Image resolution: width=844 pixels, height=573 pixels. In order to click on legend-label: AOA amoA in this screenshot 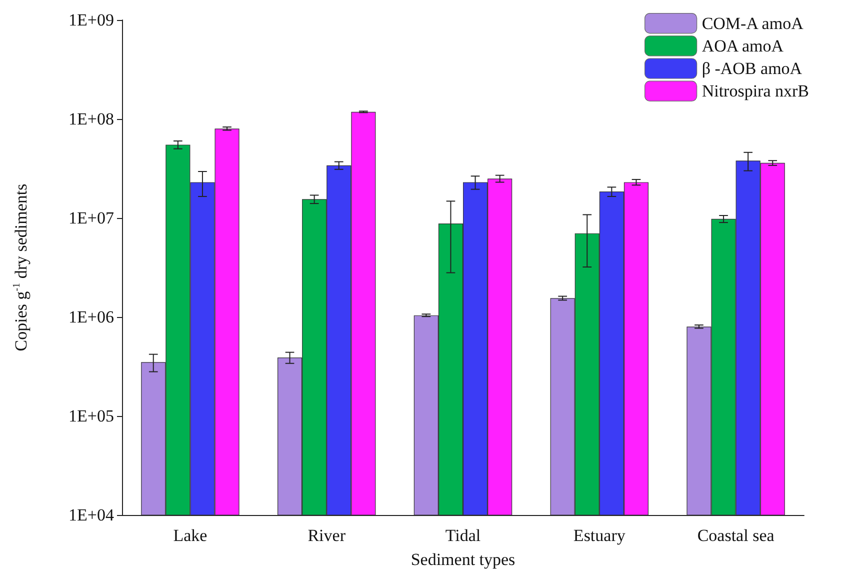, I will do `click(743, 46)`.